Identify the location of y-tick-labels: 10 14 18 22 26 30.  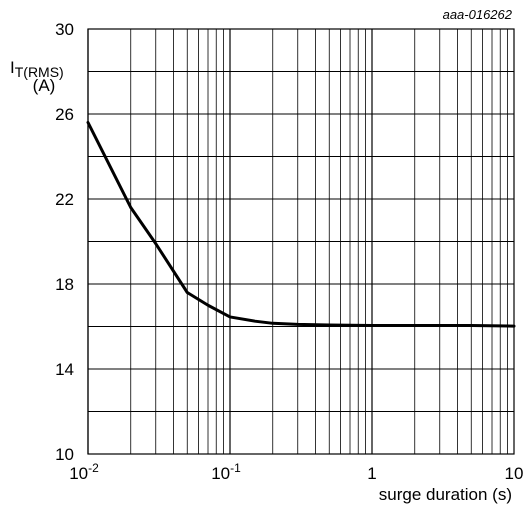
(64, 242).